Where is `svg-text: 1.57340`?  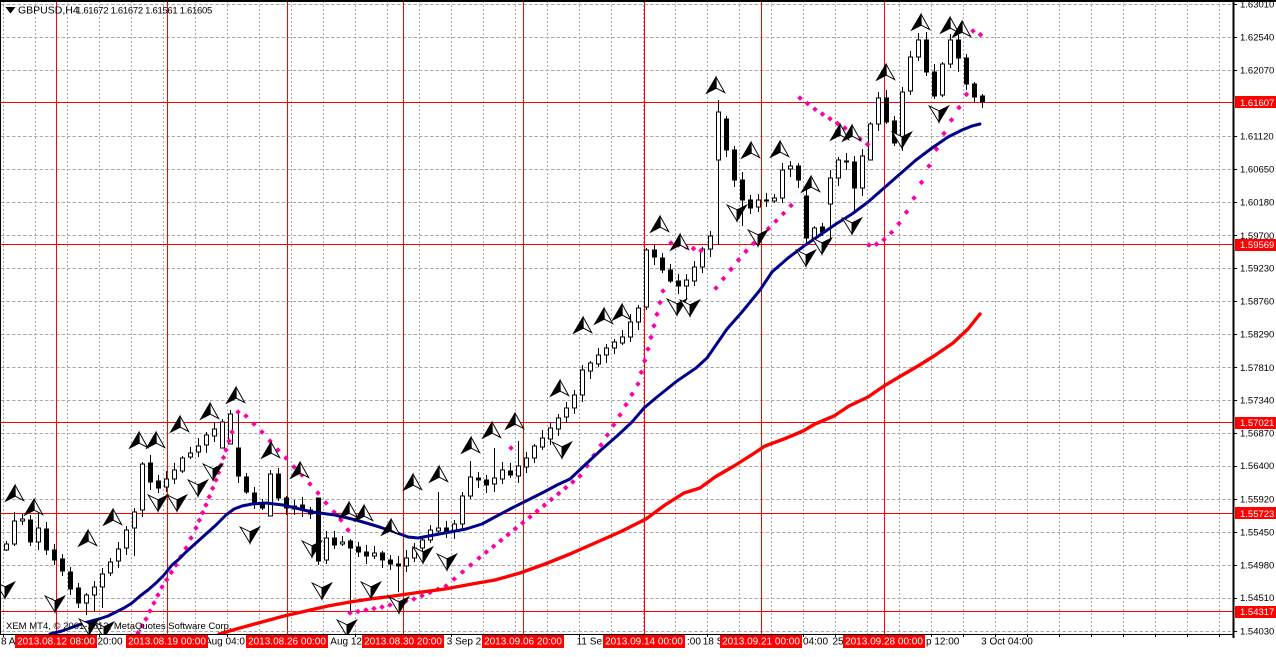
svg-text: 1.57340 is located at coordinates (1257, 401).